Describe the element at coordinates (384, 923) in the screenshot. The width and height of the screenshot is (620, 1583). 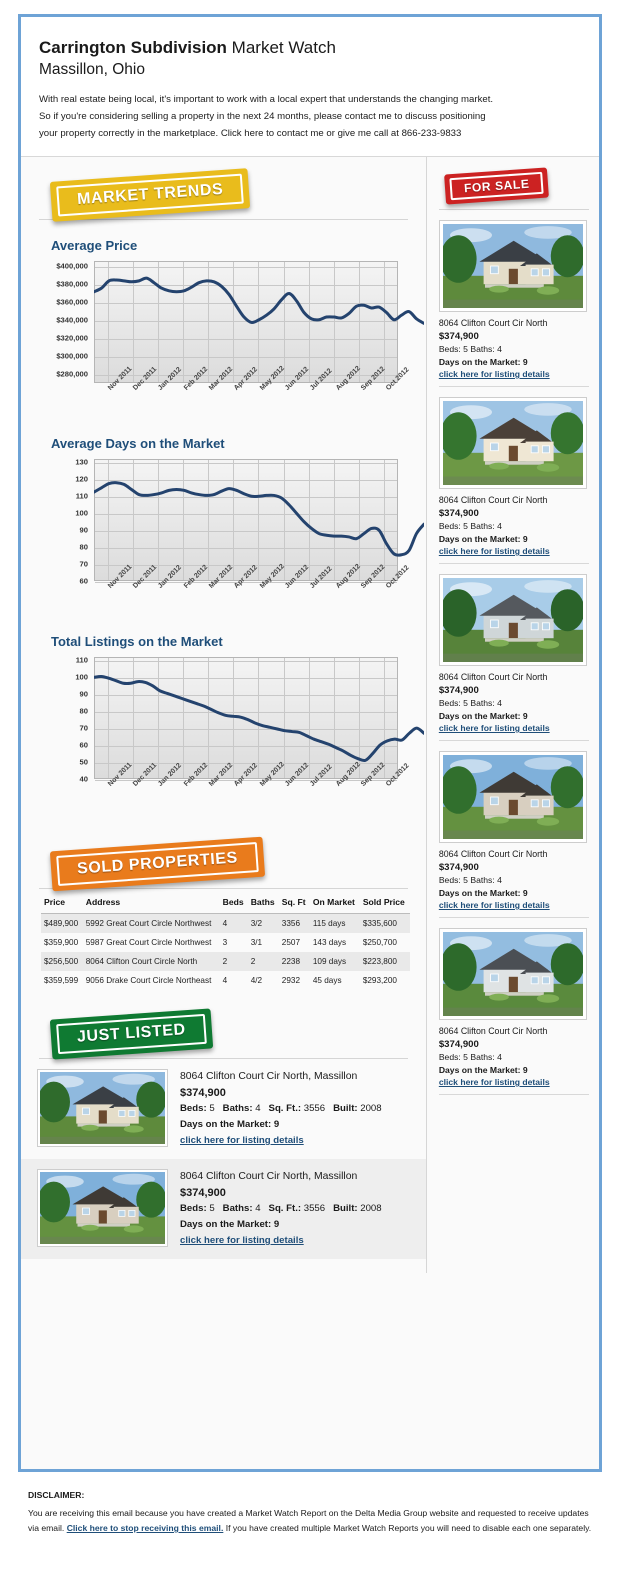
I see `table-cell: $335,600` at that location.